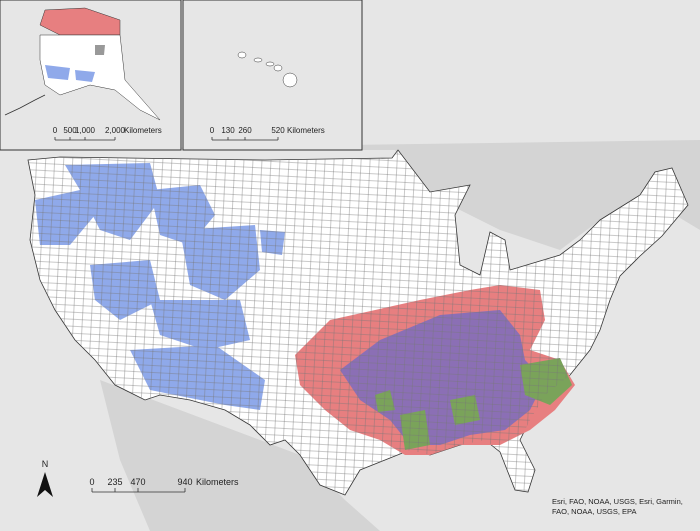 This screenshot has width=700, height=531. What do you see at coordinates (228, 130) in the screenshot?
I see `scale-label: 130` at bounding box center [228, 130].